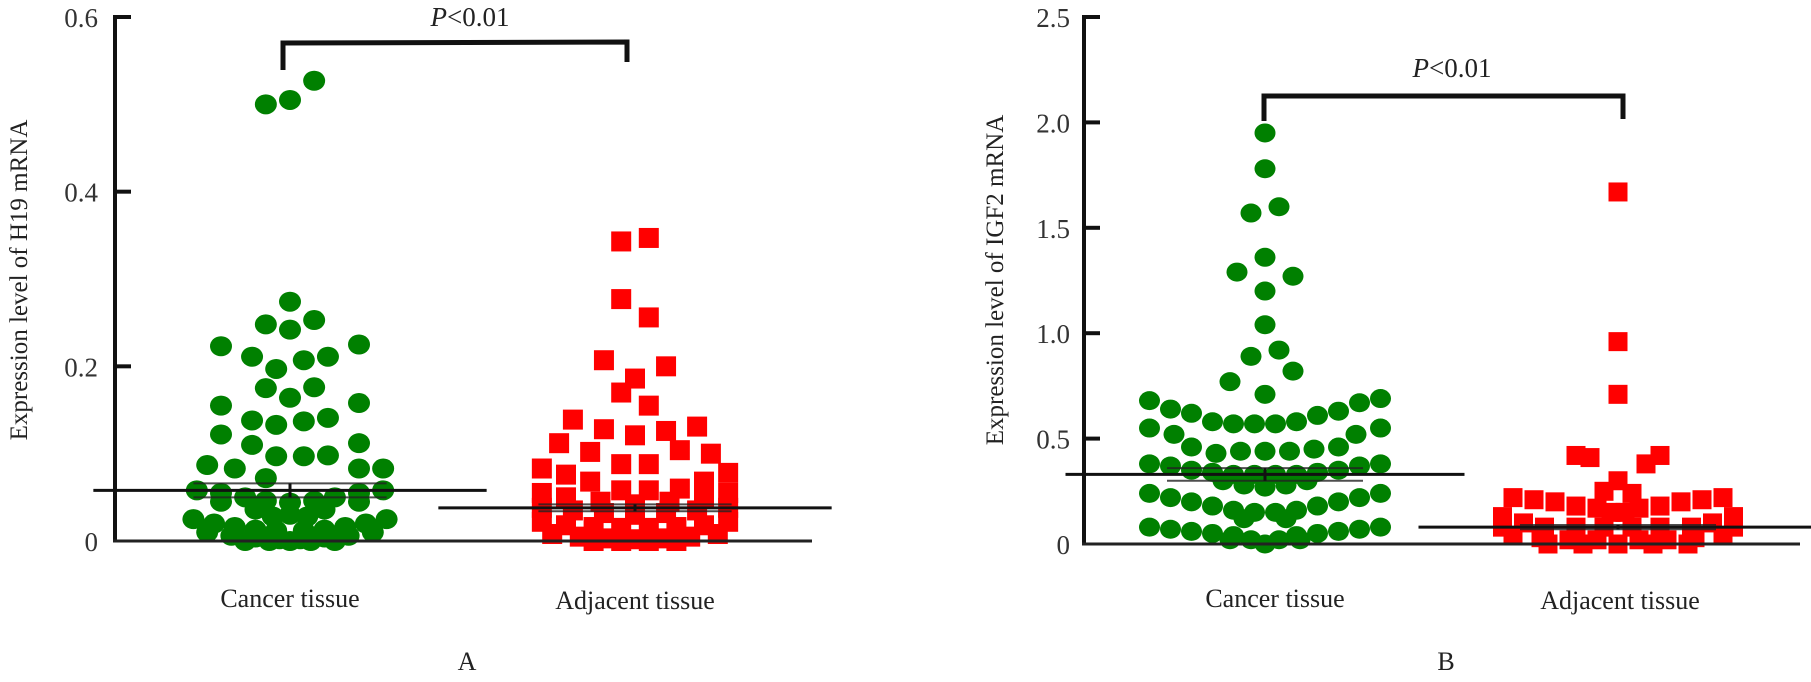  Describe the element at coordinates (19, 280) in the screenshot. I see `panel-a-y-axis-label: Expression level of H19 mRNA` at that location.